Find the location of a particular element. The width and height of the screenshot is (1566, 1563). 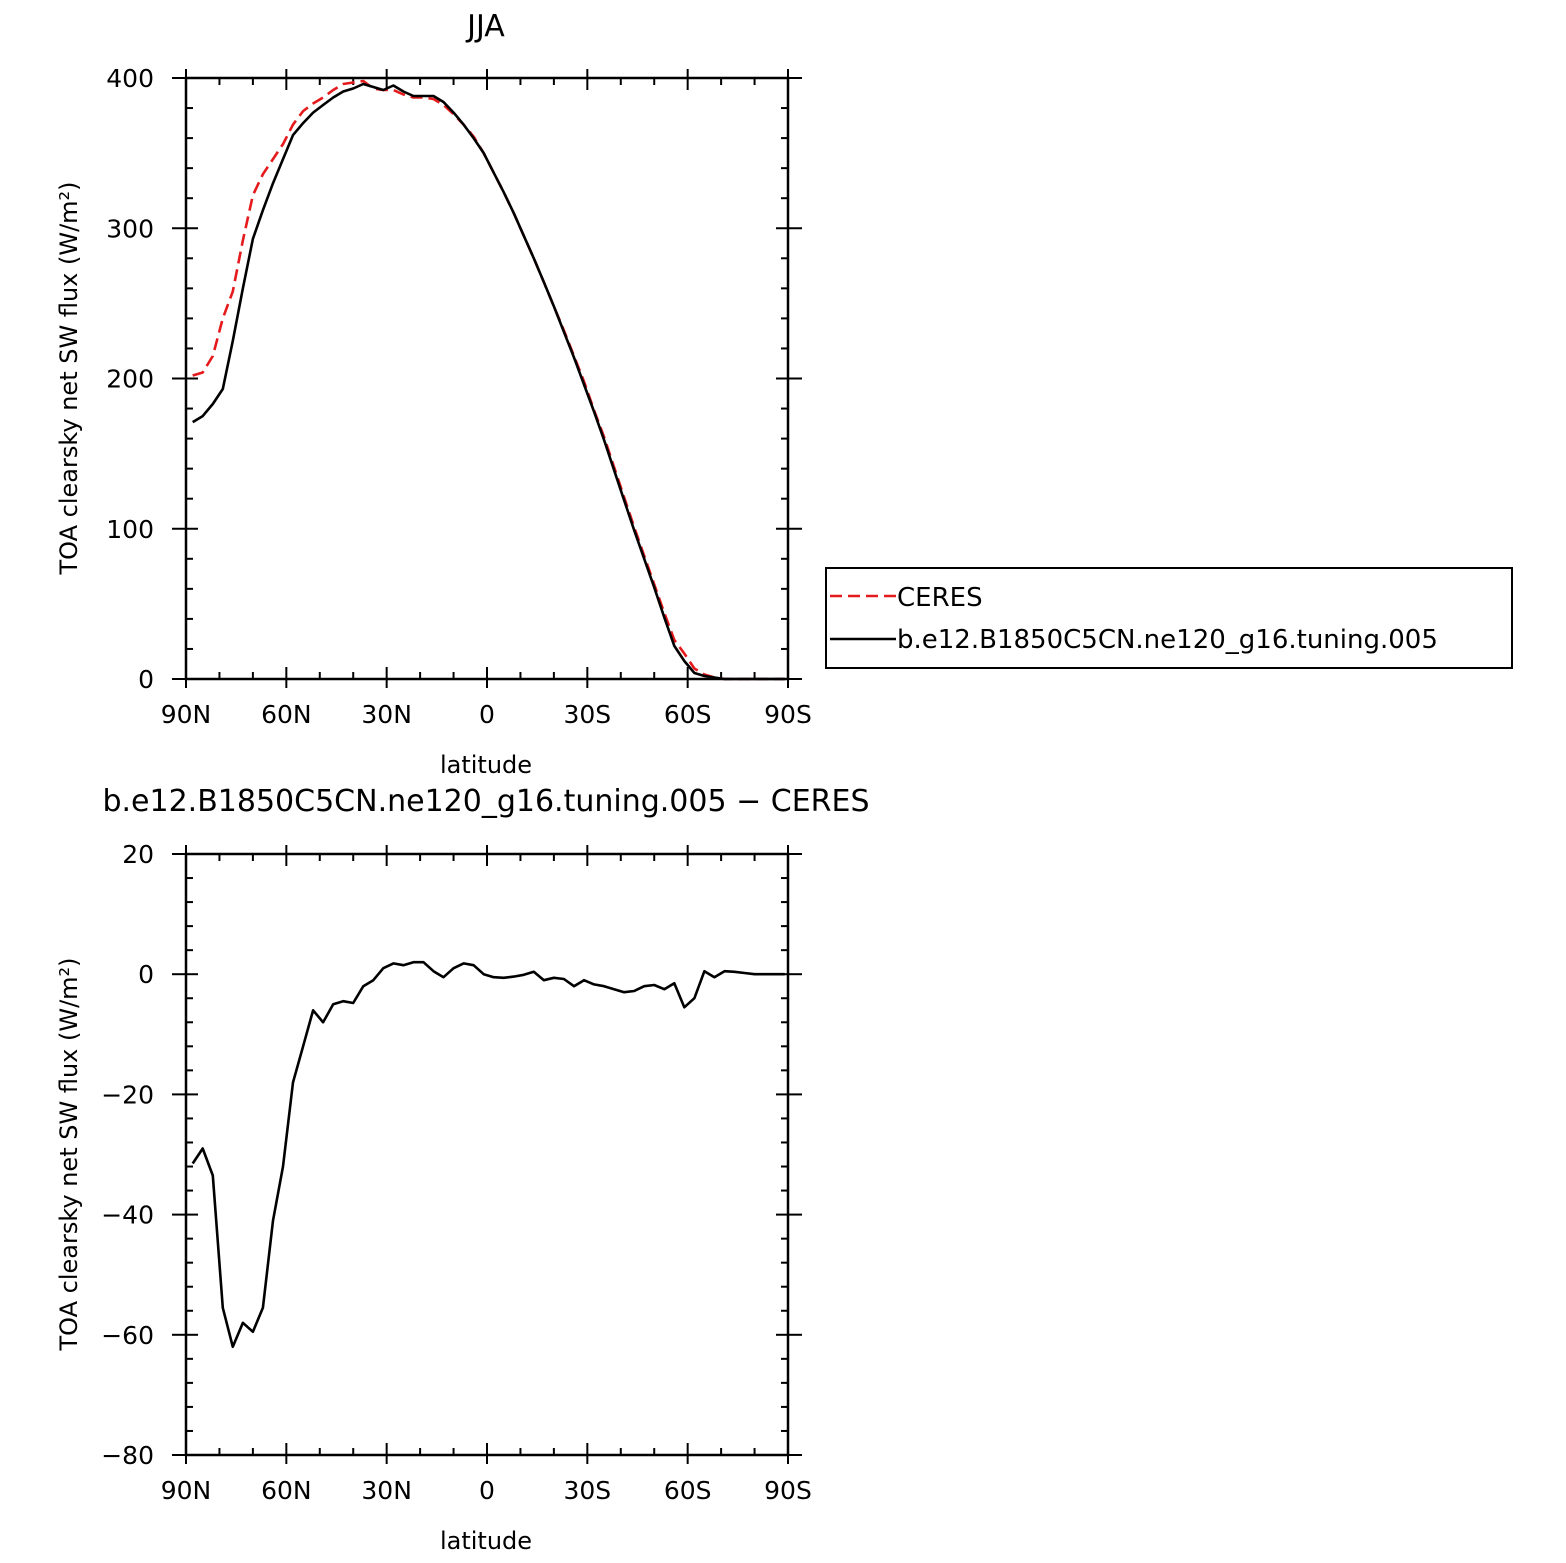

top-x-axis-title: latitude is located at coordinates (486, 765).